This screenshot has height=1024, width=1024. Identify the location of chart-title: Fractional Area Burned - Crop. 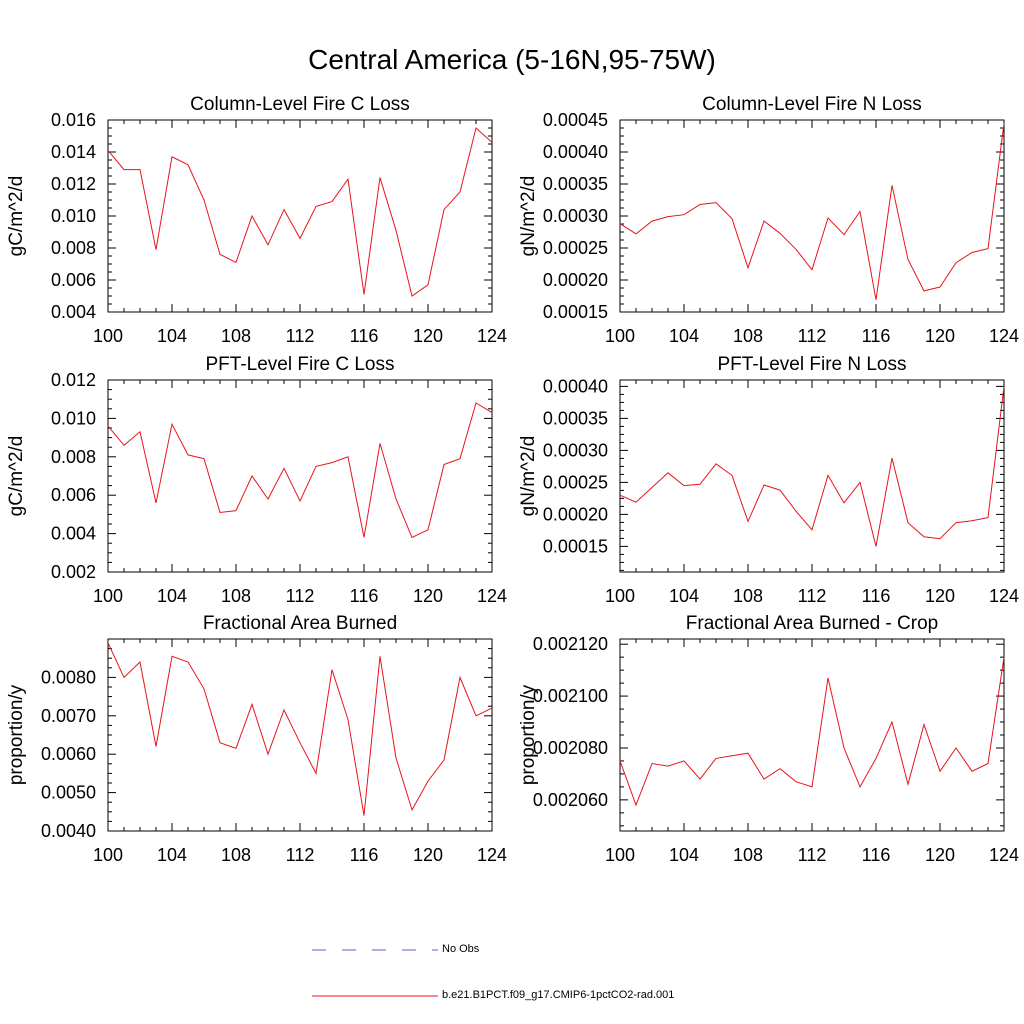
(812, 623).